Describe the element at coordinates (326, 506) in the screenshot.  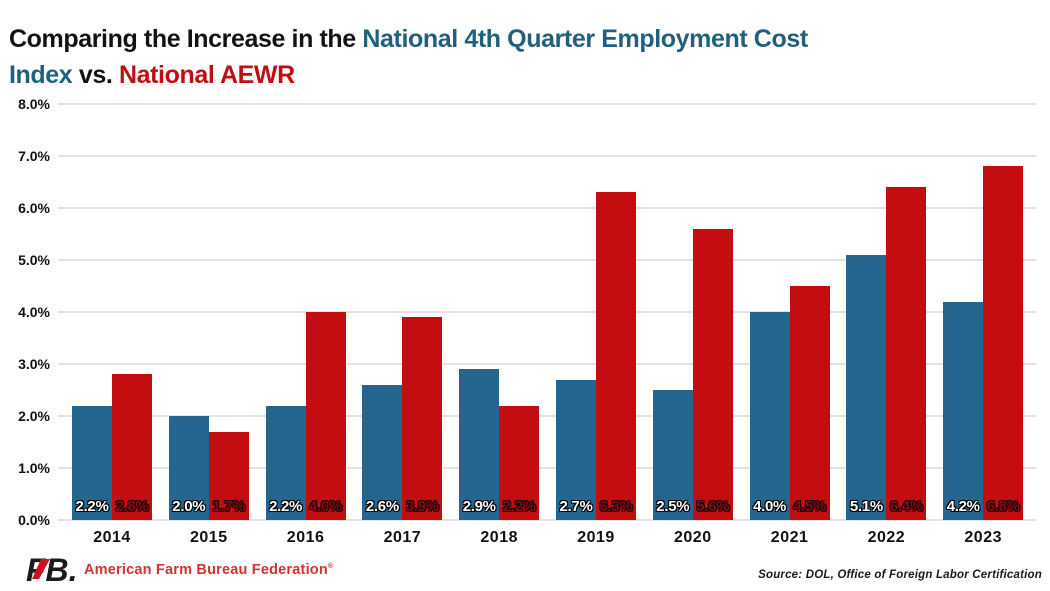
I see `bar-label-aewr-2016: 4.0%` at that location.